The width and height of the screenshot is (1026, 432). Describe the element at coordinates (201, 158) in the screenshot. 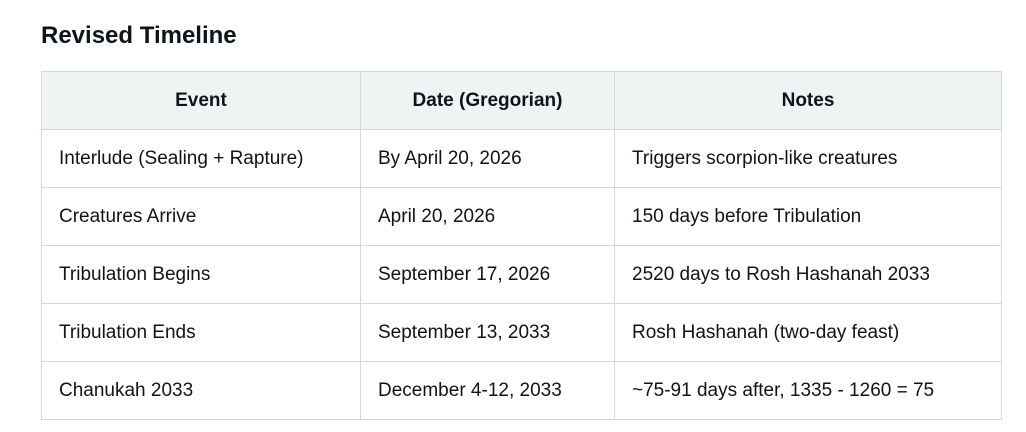

I see `event-cell: Interlude (Sealing + Rapture)` at that location.